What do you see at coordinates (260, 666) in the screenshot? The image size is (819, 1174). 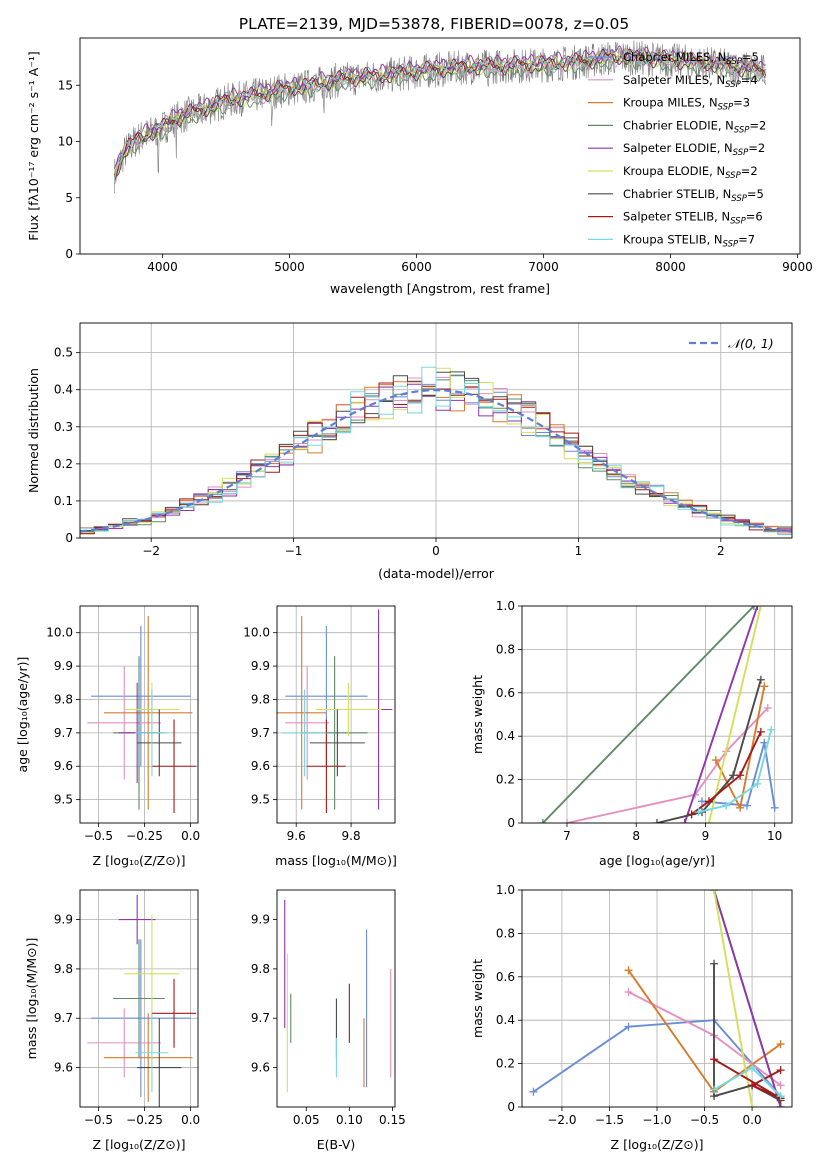 I see `age-vs-mass-ytick-label: 9.9` at bounding box center [260, 666].